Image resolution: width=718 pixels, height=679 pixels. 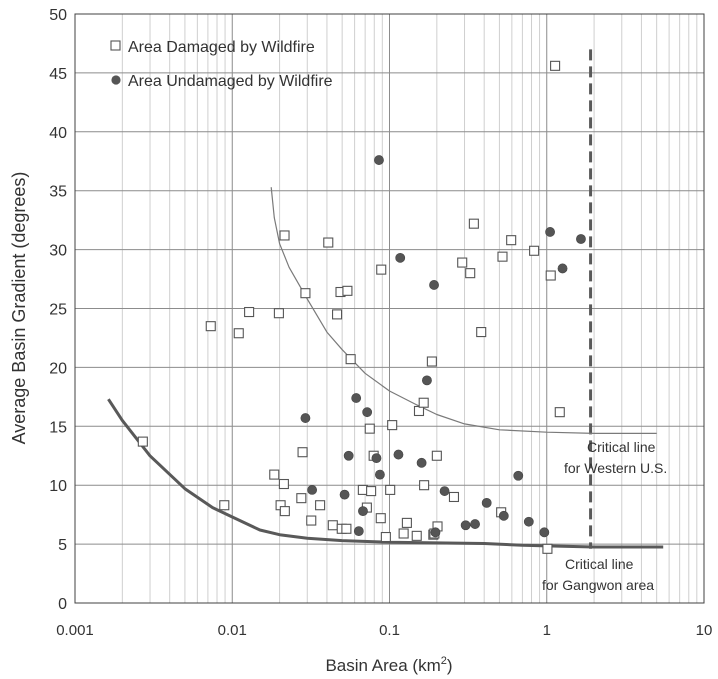 What do you see at coordinates (598, 585) in the screenshot?
I see `gangwon-curve-label: for Gangwon area` at bounding box center [598, 585].